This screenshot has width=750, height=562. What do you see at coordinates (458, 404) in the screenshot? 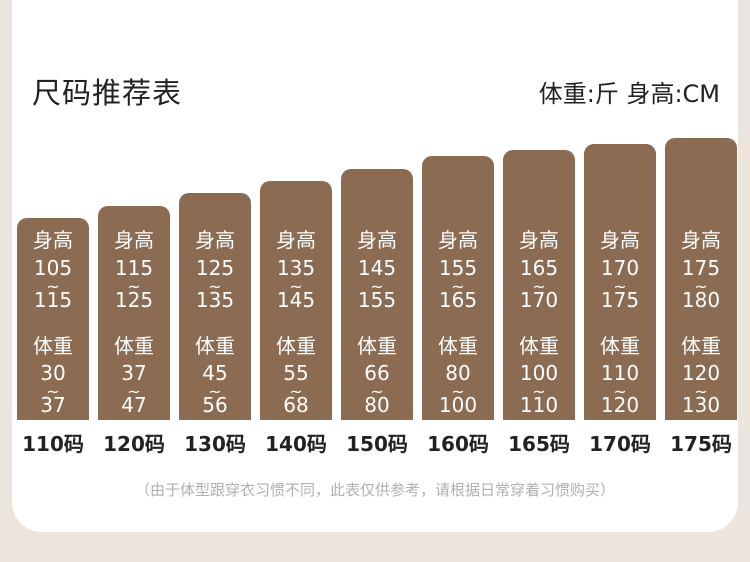
I see `weight-max: 100` at bounding box center [458, 404].